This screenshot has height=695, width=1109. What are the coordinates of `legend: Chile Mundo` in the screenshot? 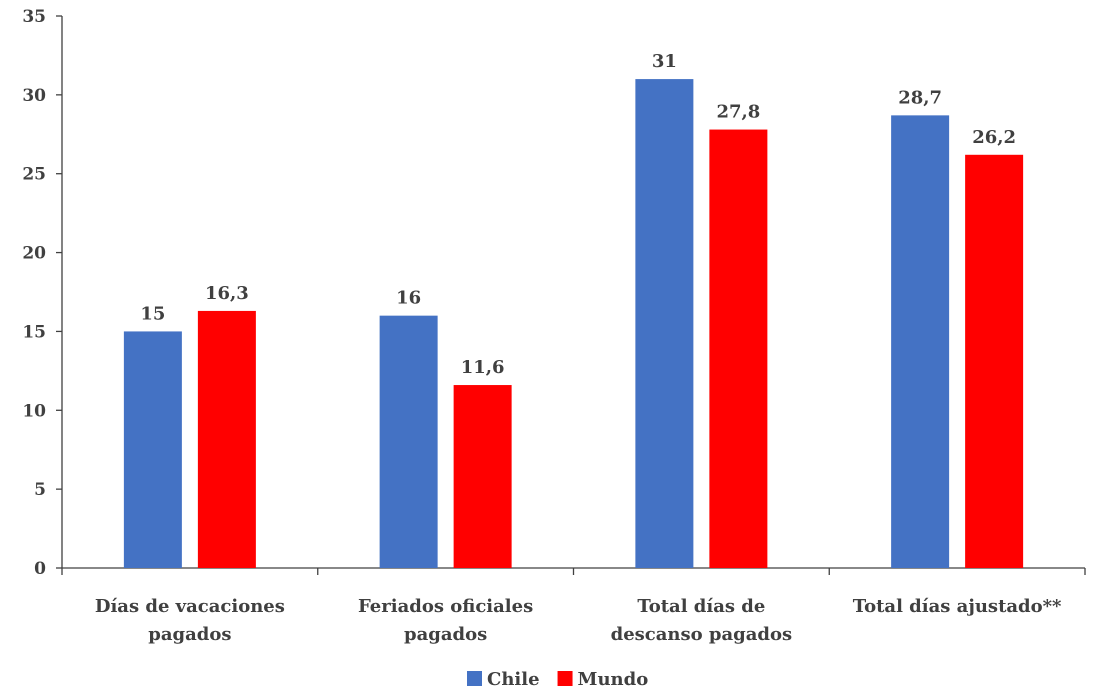 It's located at (557, 679).